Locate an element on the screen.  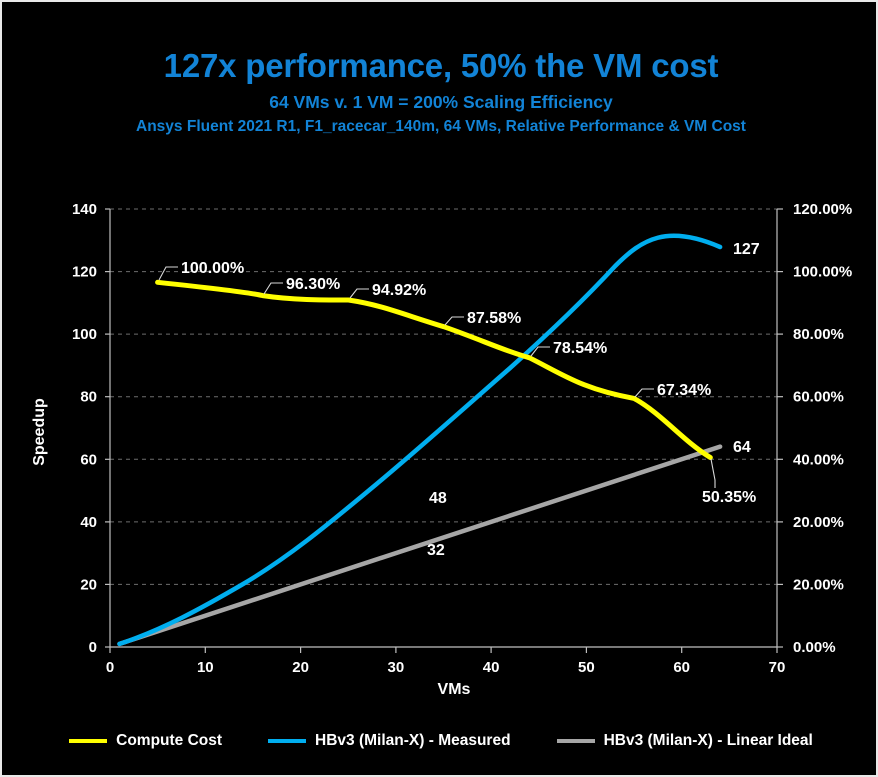
legend-swatch-compute-cost is located at coordinates (88, 741).